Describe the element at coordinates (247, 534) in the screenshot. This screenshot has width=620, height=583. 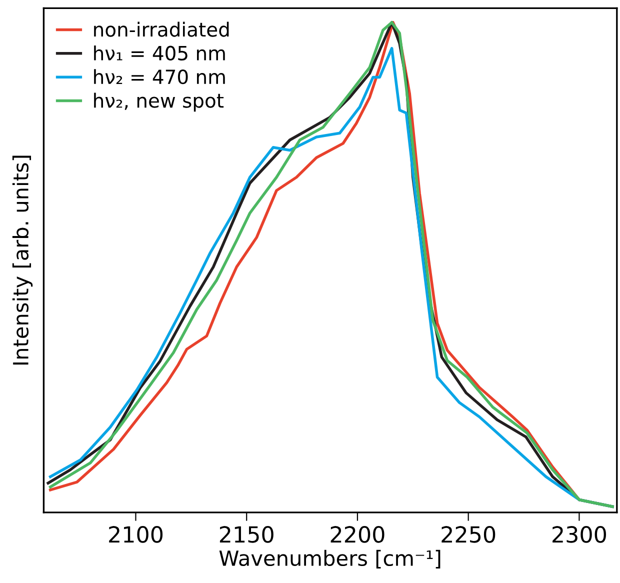
I see `x-tick-label: 2150` at that location.